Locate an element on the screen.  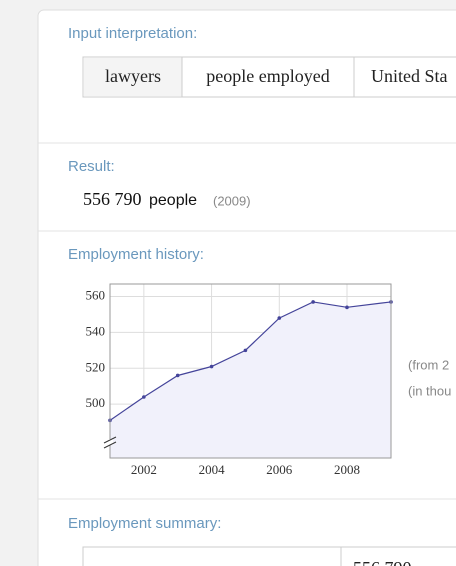
result-unit: people is located at coordinates (173, 200).